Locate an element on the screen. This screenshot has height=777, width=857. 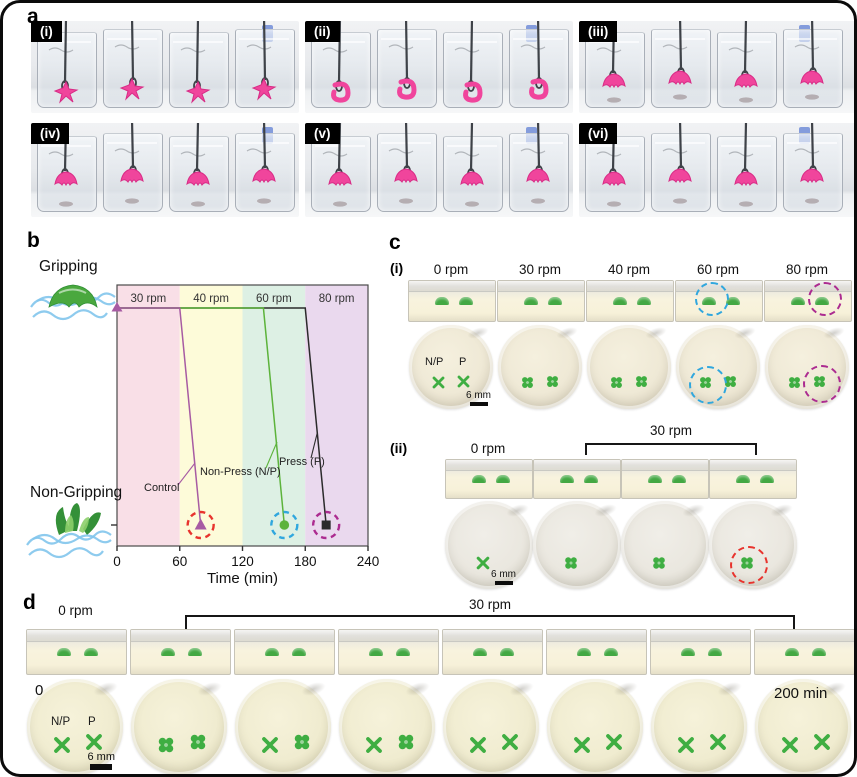
panel-a-photo-4: (iv) is located at coordinates (165, 170).